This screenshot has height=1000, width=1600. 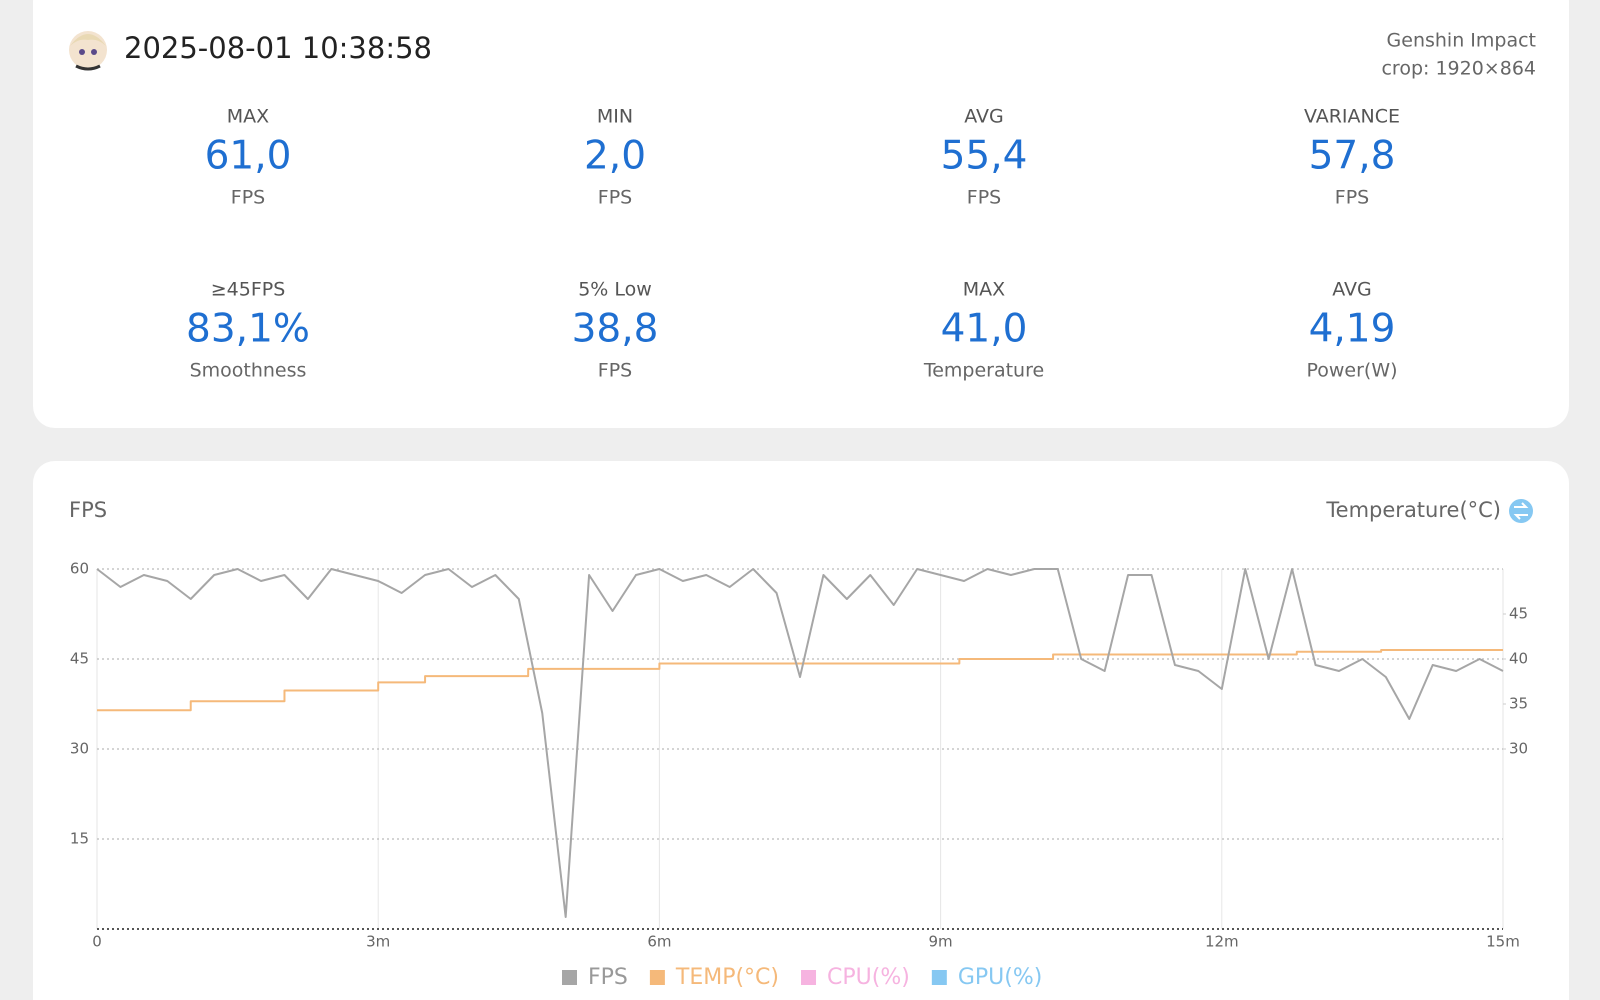 I want to click on x-tick-label: 0, so click(x=97, y=942).